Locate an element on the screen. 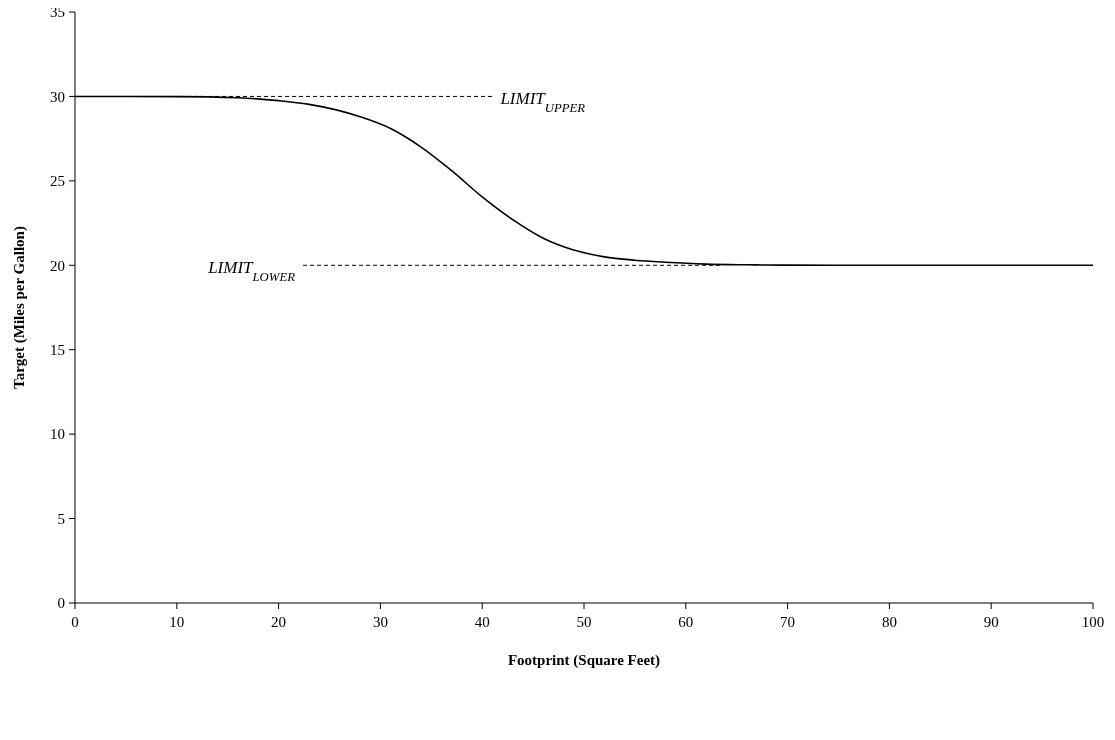  x-tick-label: 50 is located at coordinates (584, 622).